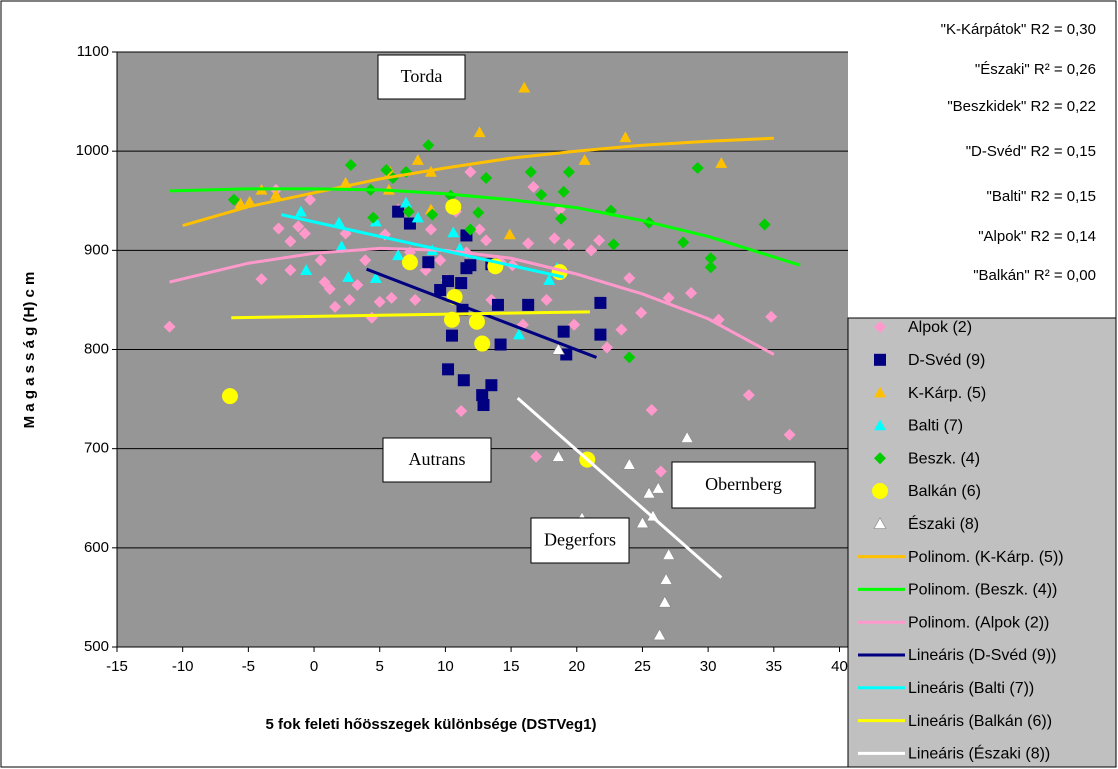 This screenshot has height=769, width=1118. Describe the element at coordinates (944, 491) in the screenshot. I see `legend-label: Balkán (6)` at that location.